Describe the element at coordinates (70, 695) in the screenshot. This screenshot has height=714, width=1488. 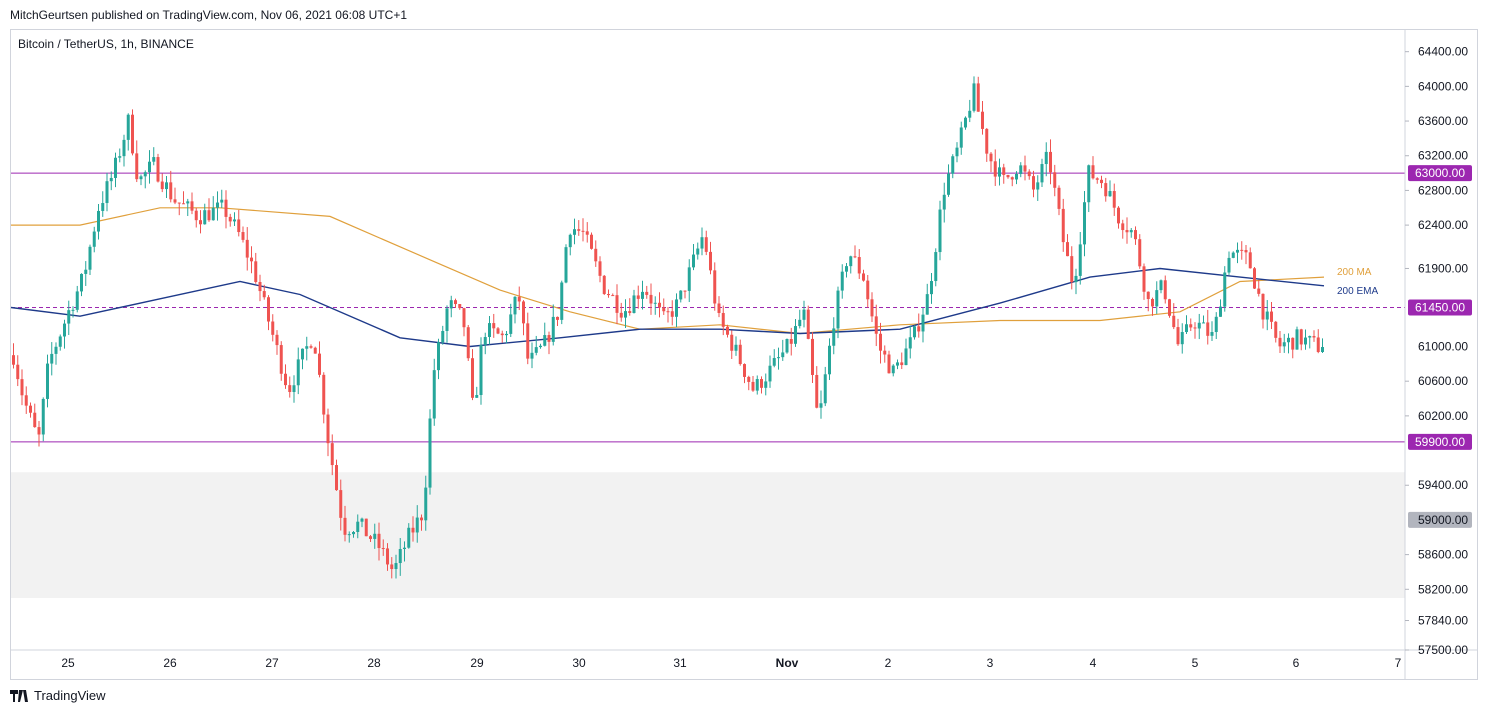
I see `footer-brand: TradingView` at that location.